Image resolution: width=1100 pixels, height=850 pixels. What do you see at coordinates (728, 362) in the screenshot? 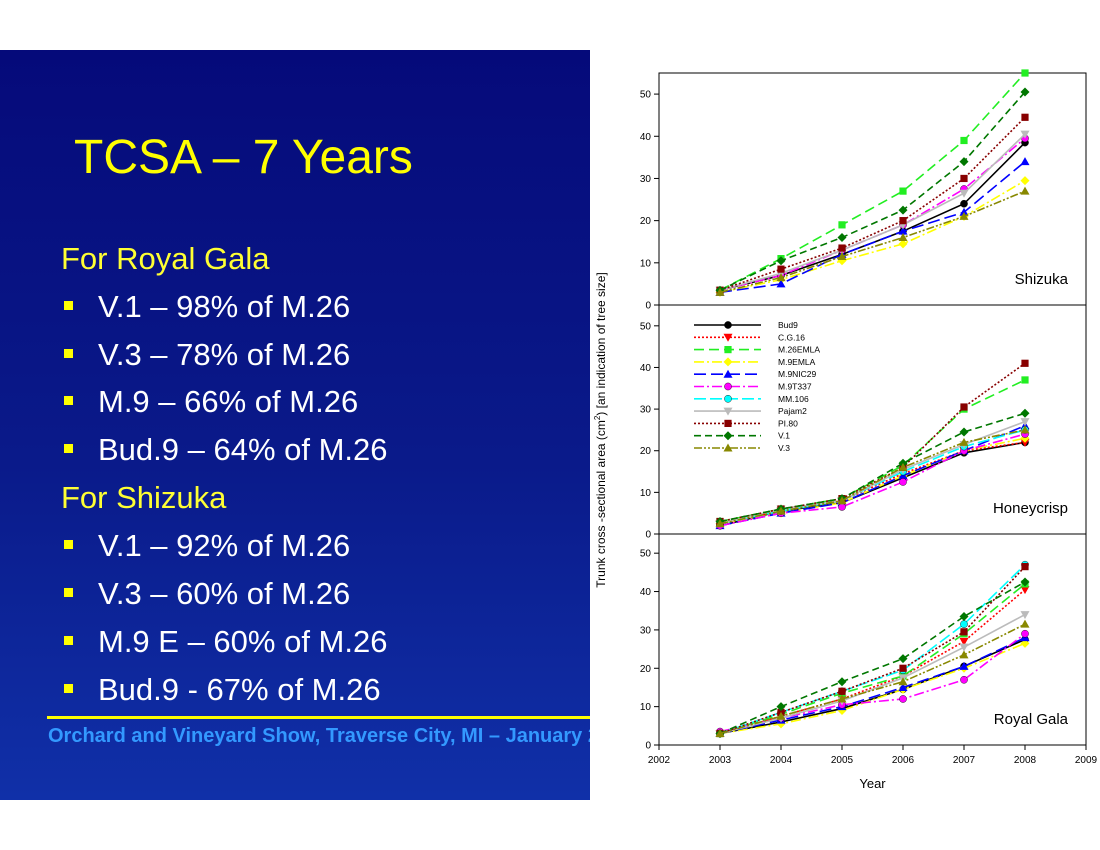
I see `legend-marker-m-9emla` at bounding box center [728, 362].